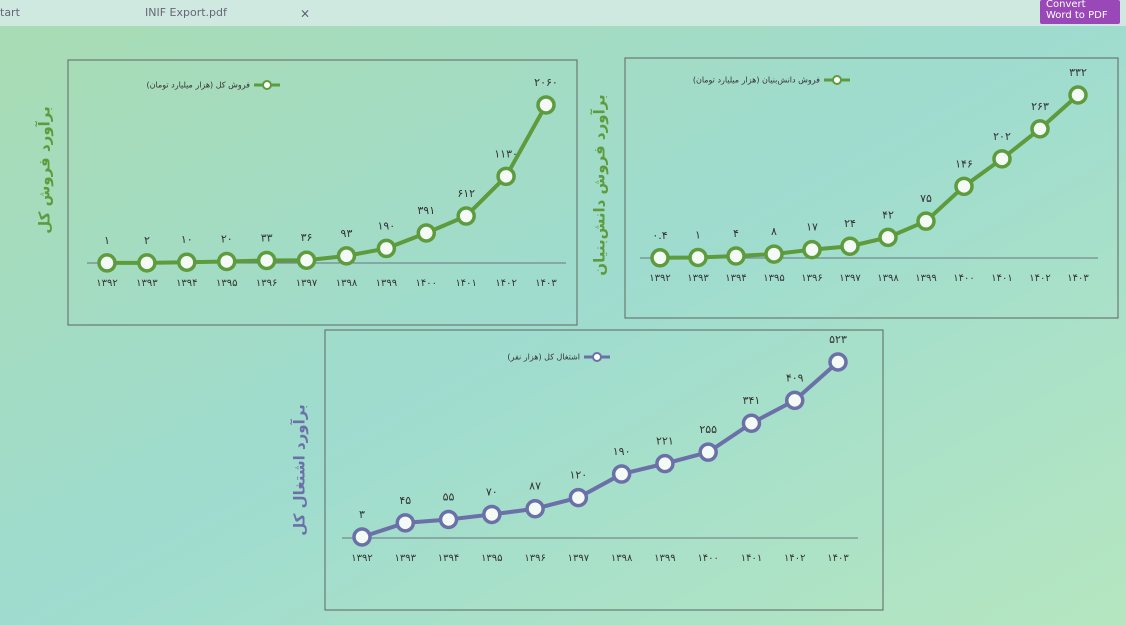 This screenshot has width=1126, height=625. I want to click on y-axis-label: برآورد فروش کل, so click(45, 170).